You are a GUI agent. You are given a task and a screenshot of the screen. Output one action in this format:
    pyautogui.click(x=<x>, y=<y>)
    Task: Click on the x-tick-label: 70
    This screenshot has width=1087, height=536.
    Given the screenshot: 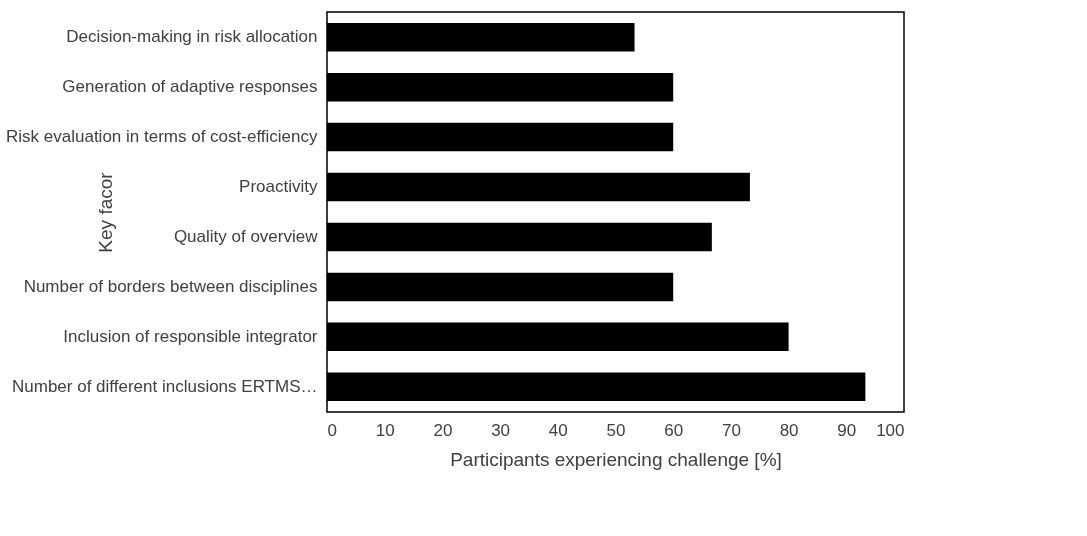 What is the action you would take?
    pyautogui.click(x=731, y=430)
    